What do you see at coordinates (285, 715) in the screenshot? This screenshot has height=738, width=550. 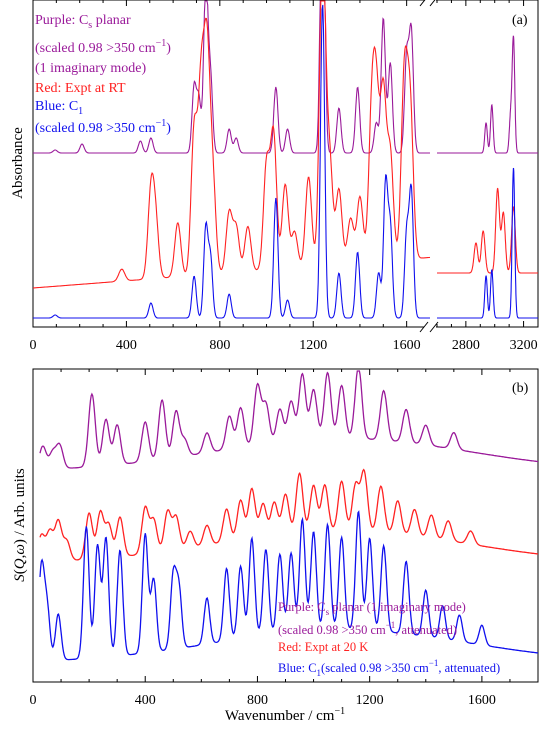 I see `panel-b-xlabel: Wavenumber / cm−1` at bounding box center [285, 715].